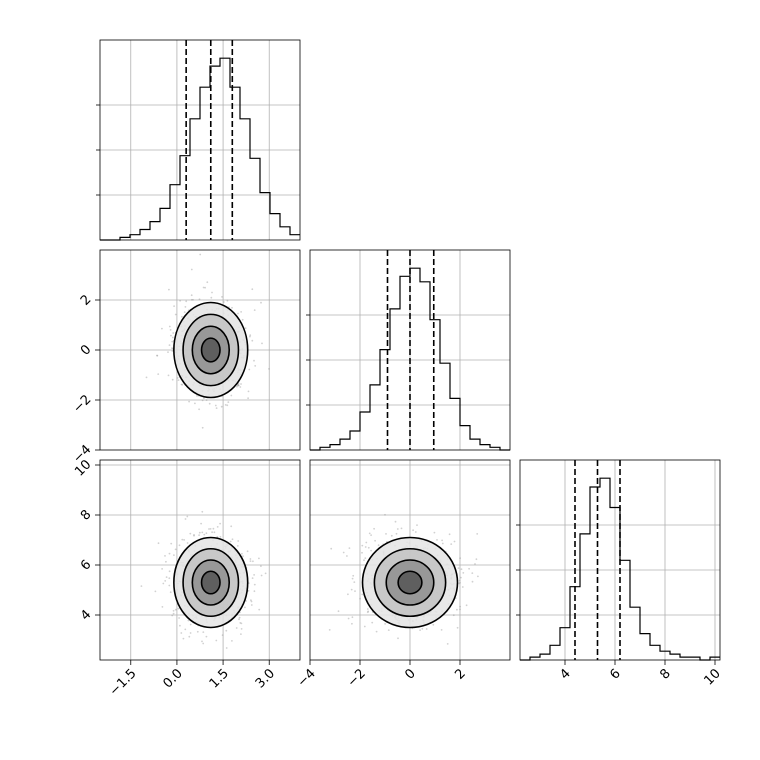 The height and width of the screenshot is (760, 760). I want to click on ytick-label-1-2: 0, so click(86, 350).